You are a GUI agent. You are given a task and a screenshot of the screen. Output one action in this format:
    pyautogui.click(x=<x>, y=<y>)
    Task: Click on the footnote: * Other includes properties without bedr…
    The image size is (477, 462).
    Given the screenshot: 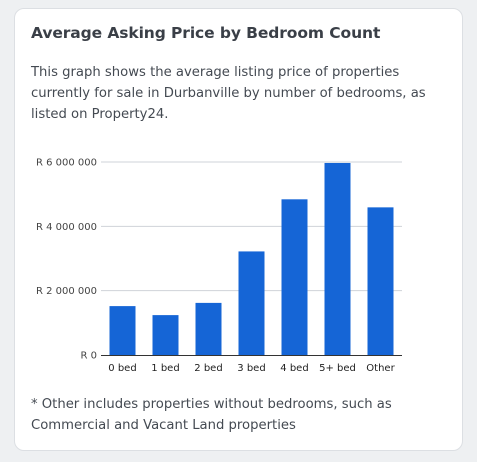 What is the action you would take?
    pyautogui.click(x=211, y=415)
    